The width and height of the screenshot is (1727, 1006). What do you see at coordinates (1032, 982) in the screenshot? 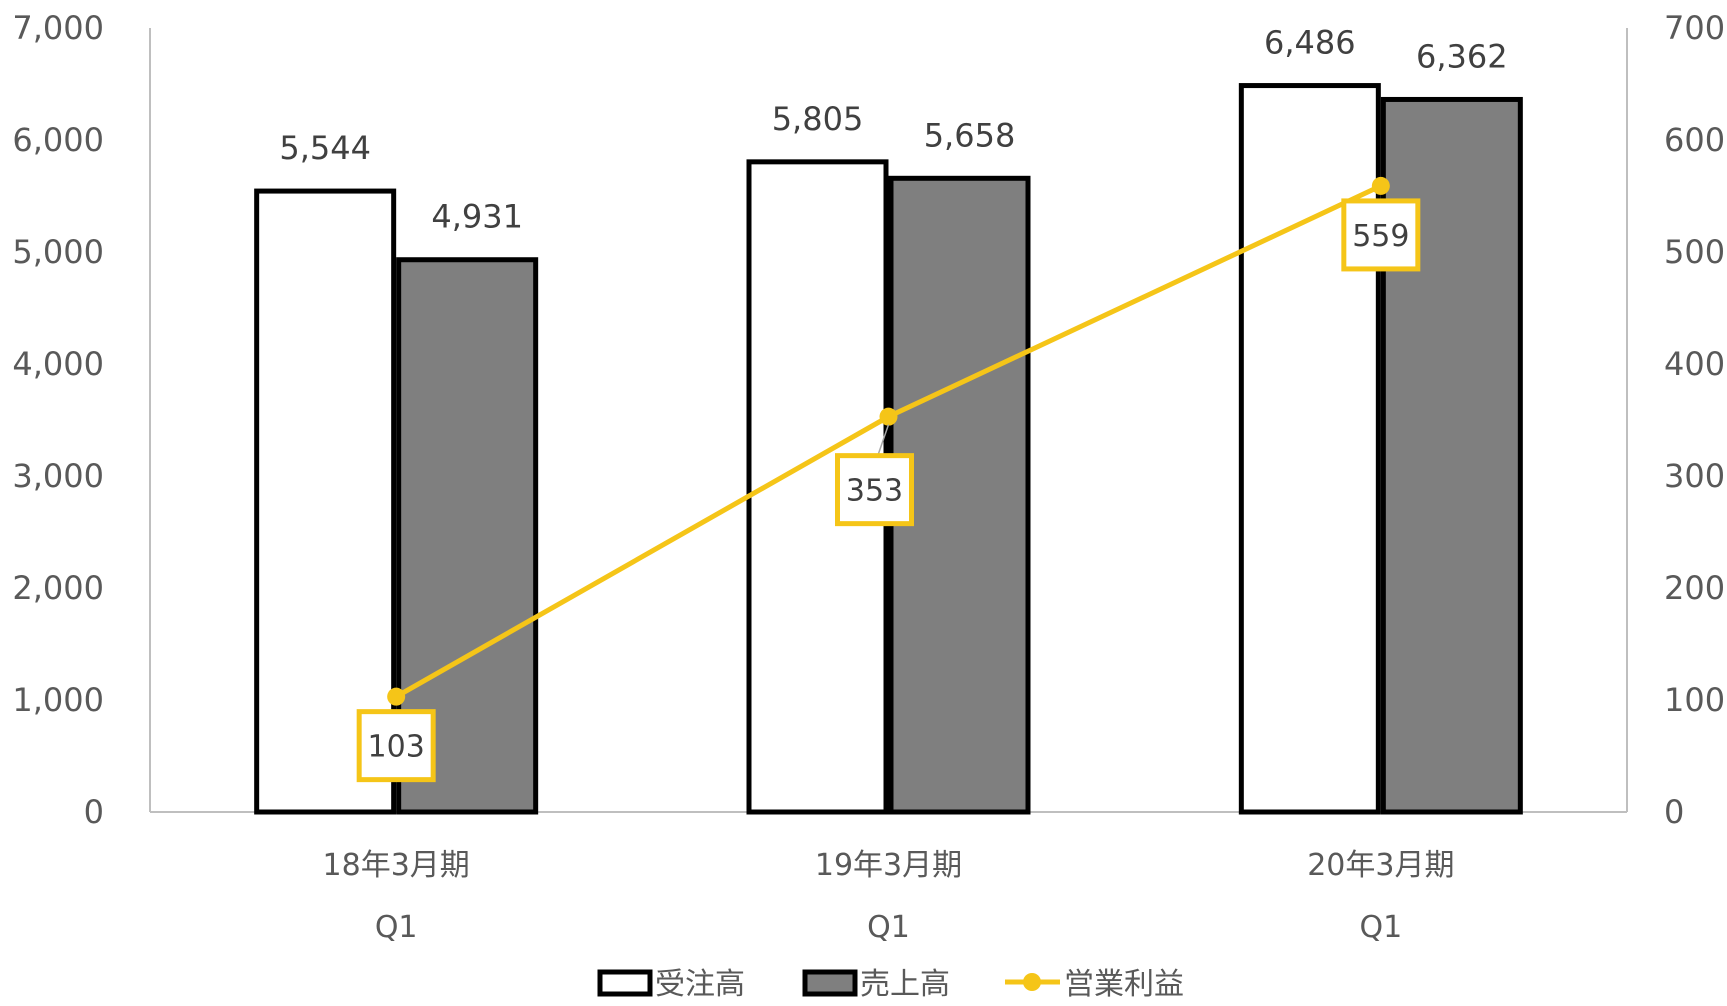
I see `legend-swatch-profit-marker` at bounding box center [1032, 982].